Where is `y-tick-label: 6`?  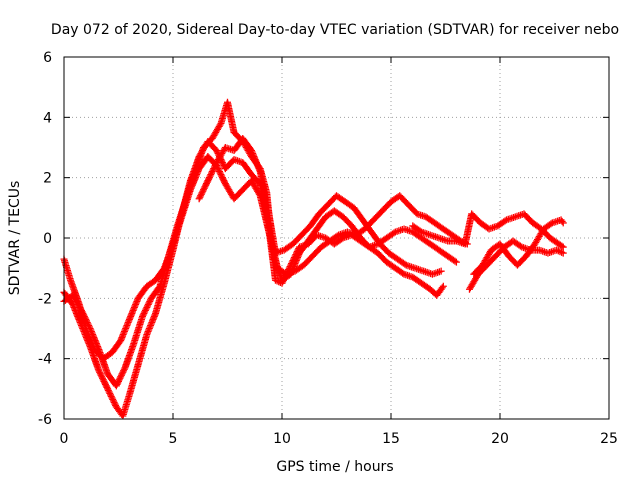 y-tick-label: 6 is located at coordinates (47, 58).